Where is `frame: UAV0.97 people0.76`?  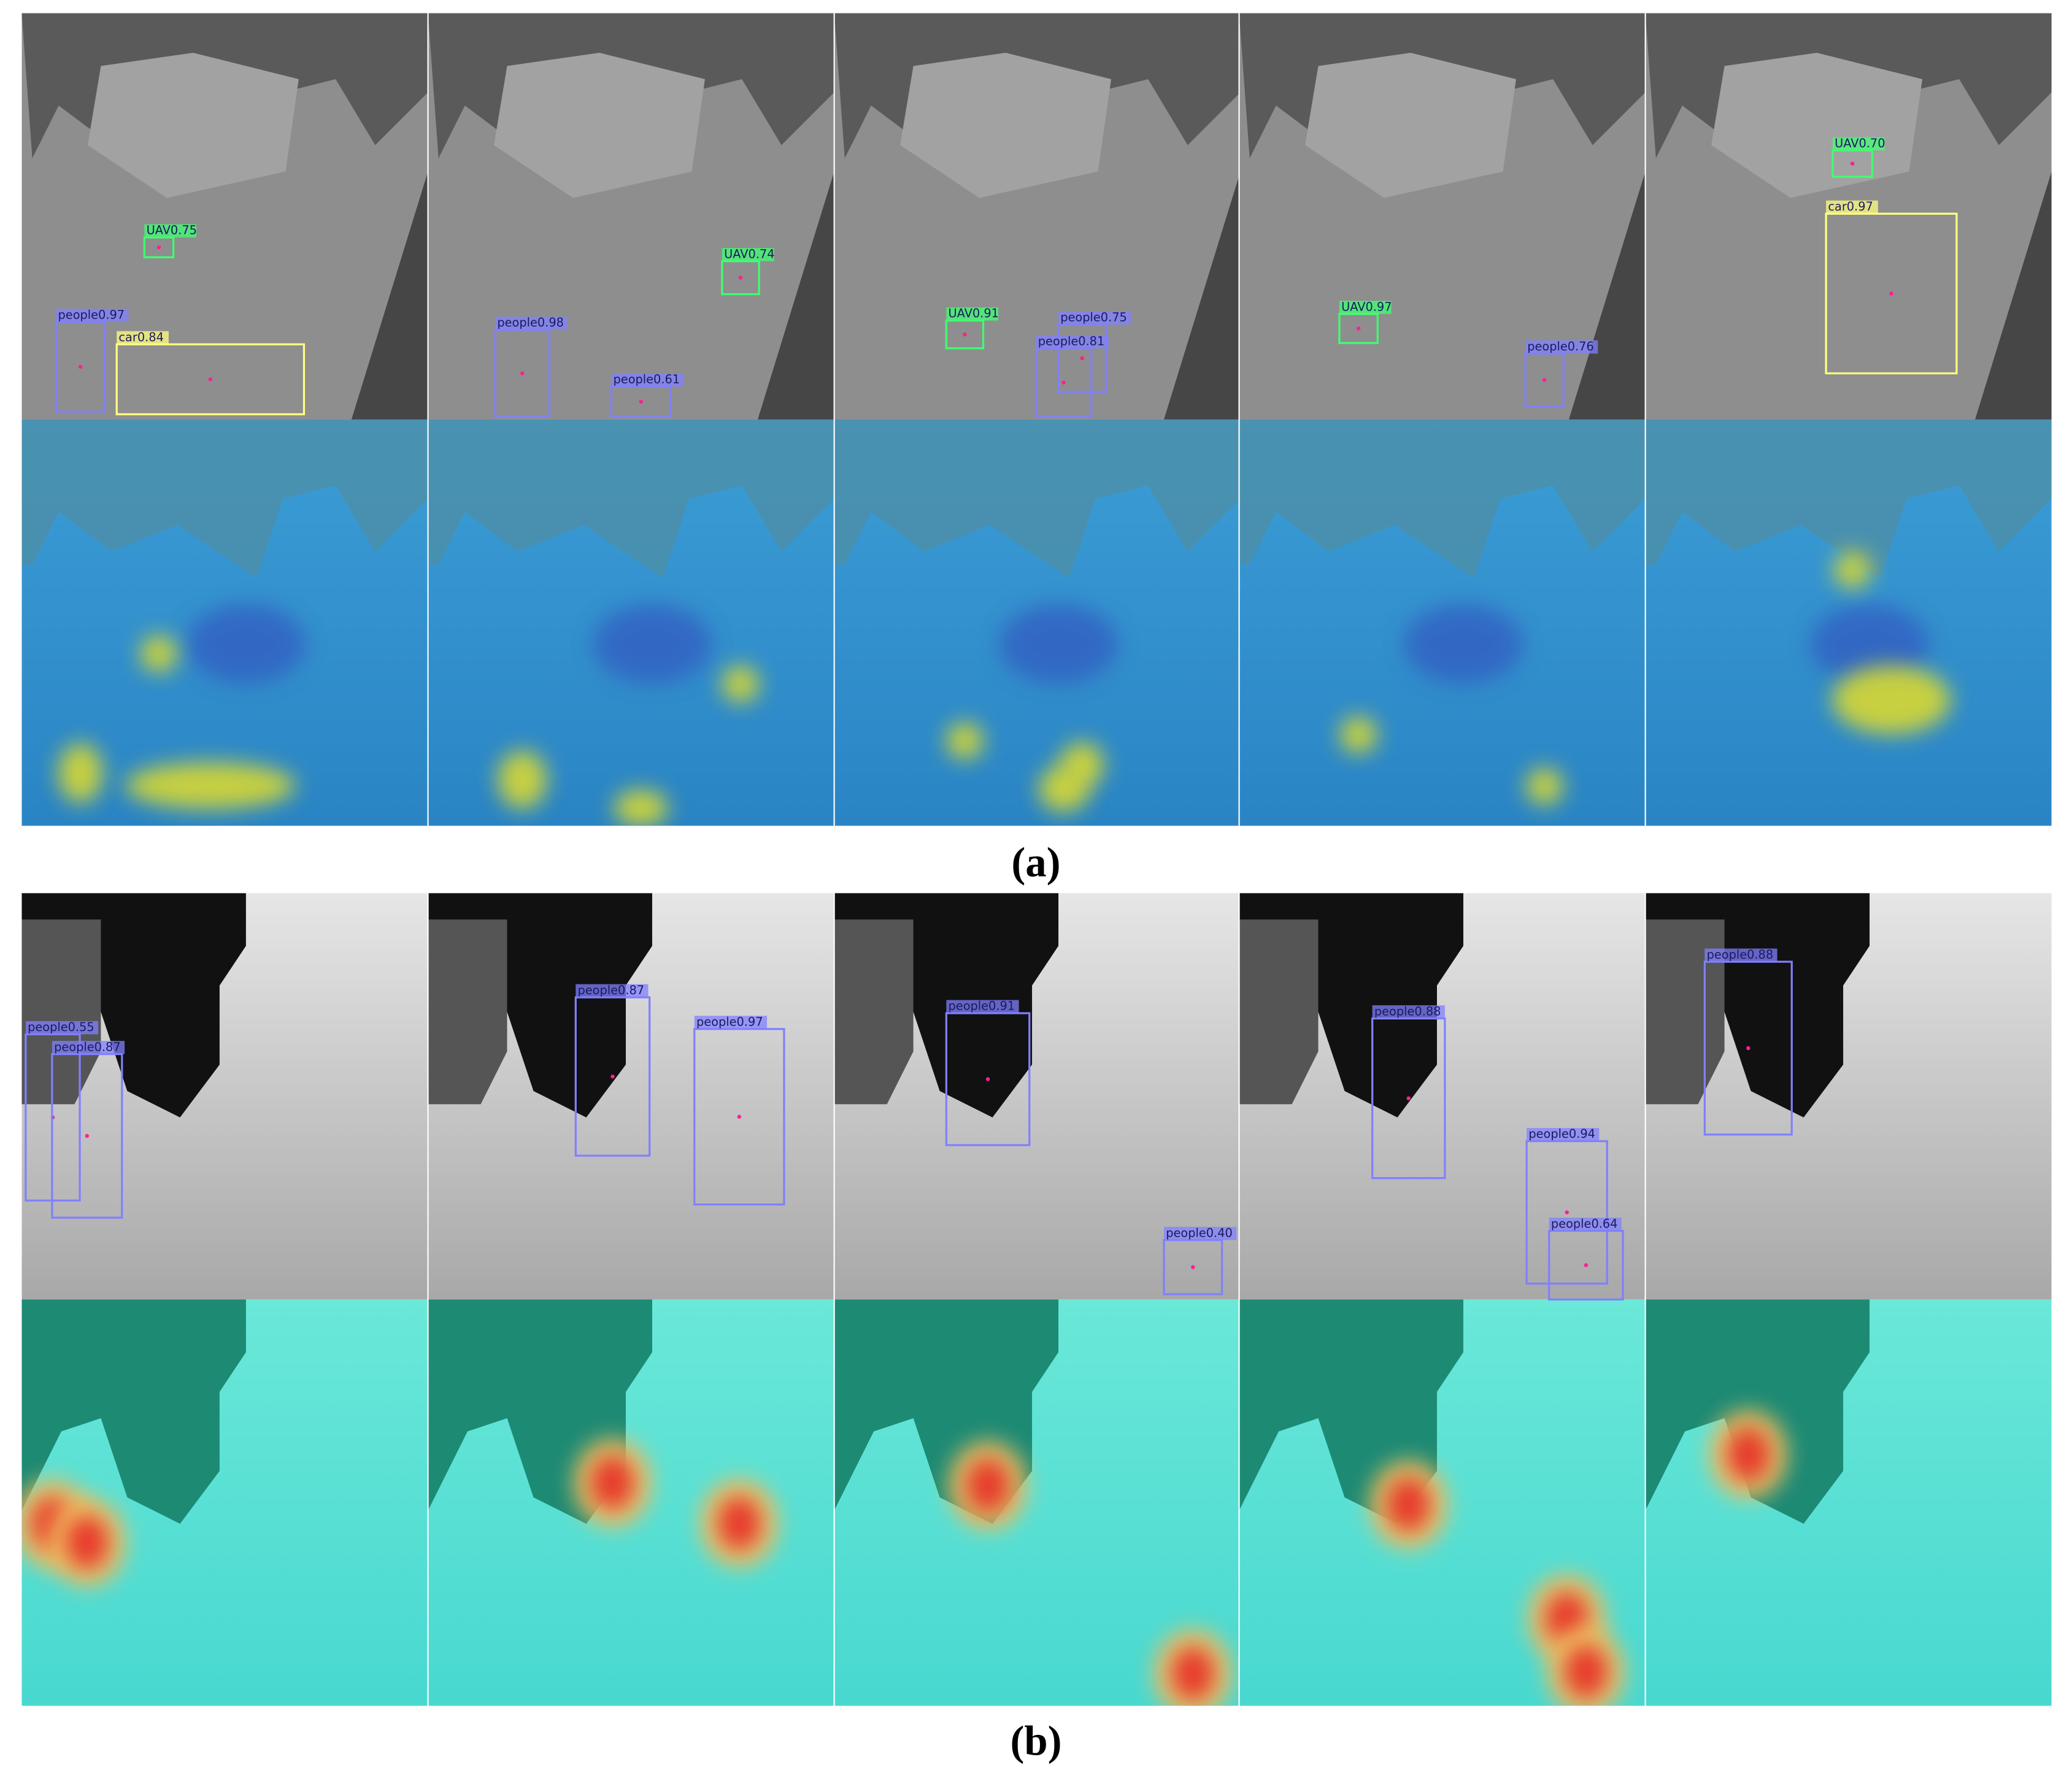 frame: UAV0.97 people0.76 is located at coordinates (1442, 419).